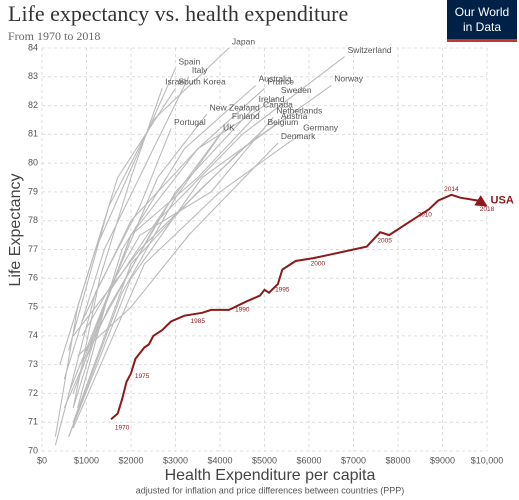  I want to click on y-tick-label: 81, so click(33, 134).